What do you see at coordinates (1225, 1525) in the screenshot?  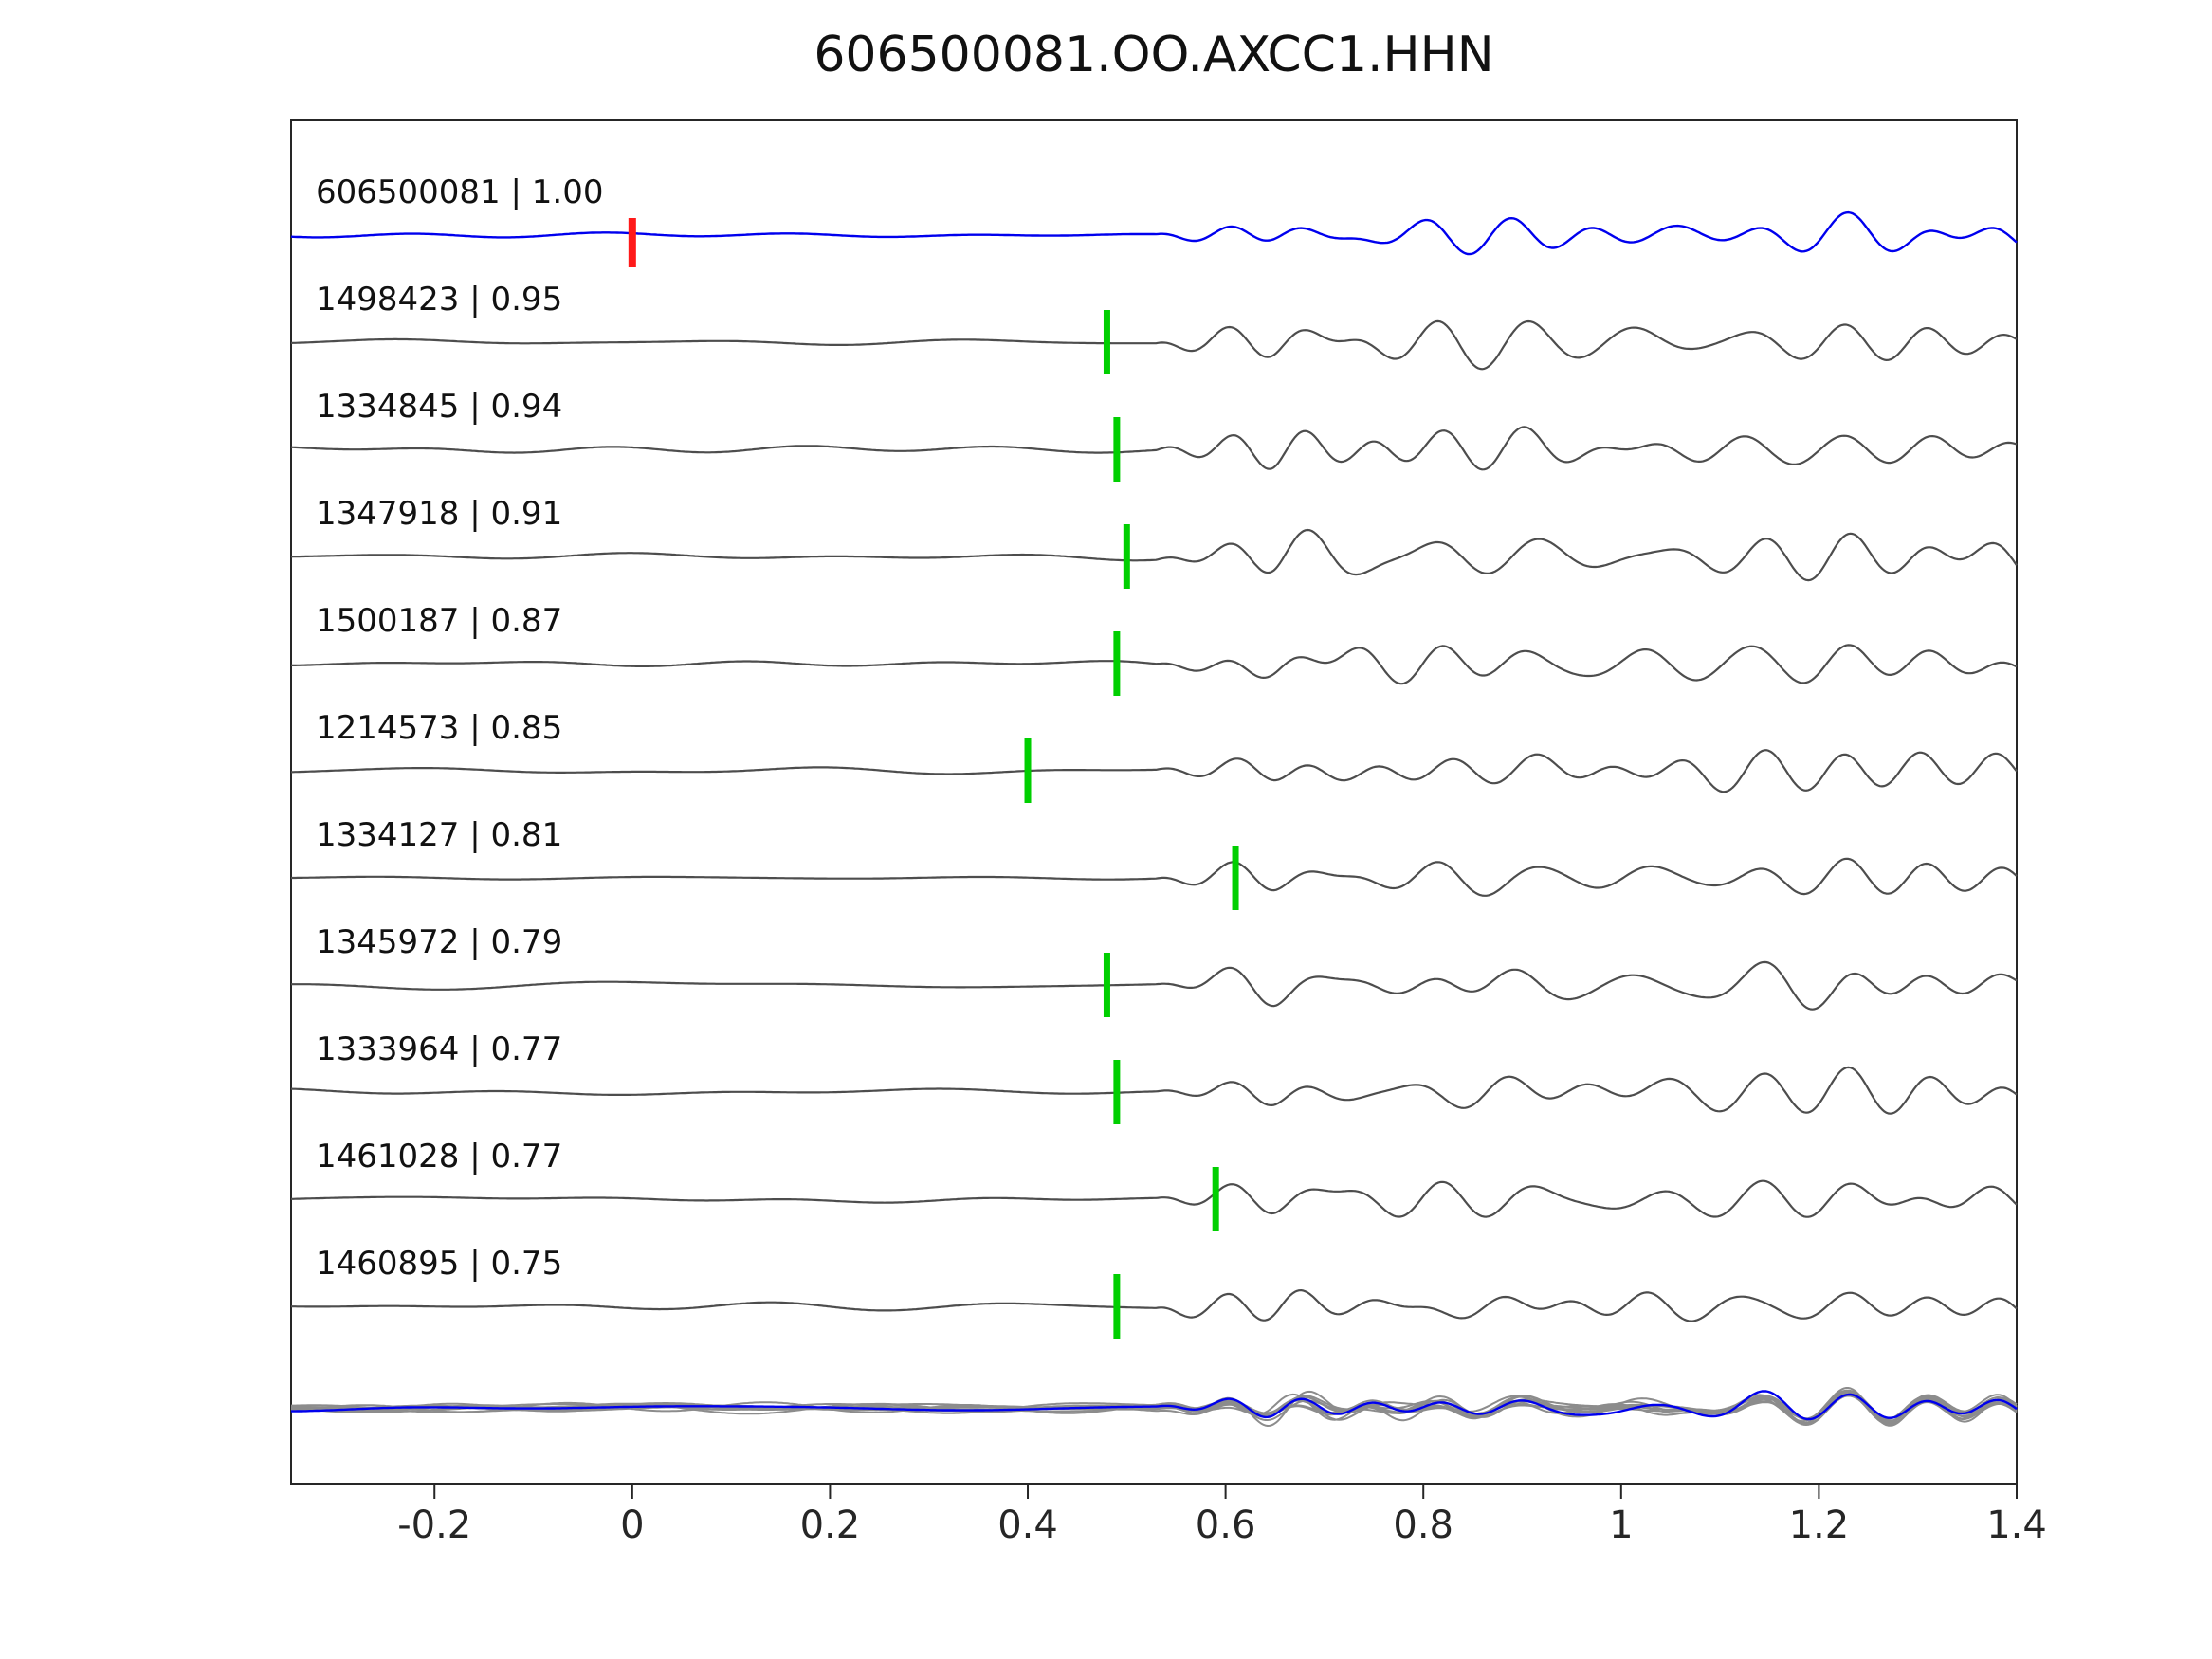 I see `x-tick-label: 0.6` at bounding box center [1225, 1525].